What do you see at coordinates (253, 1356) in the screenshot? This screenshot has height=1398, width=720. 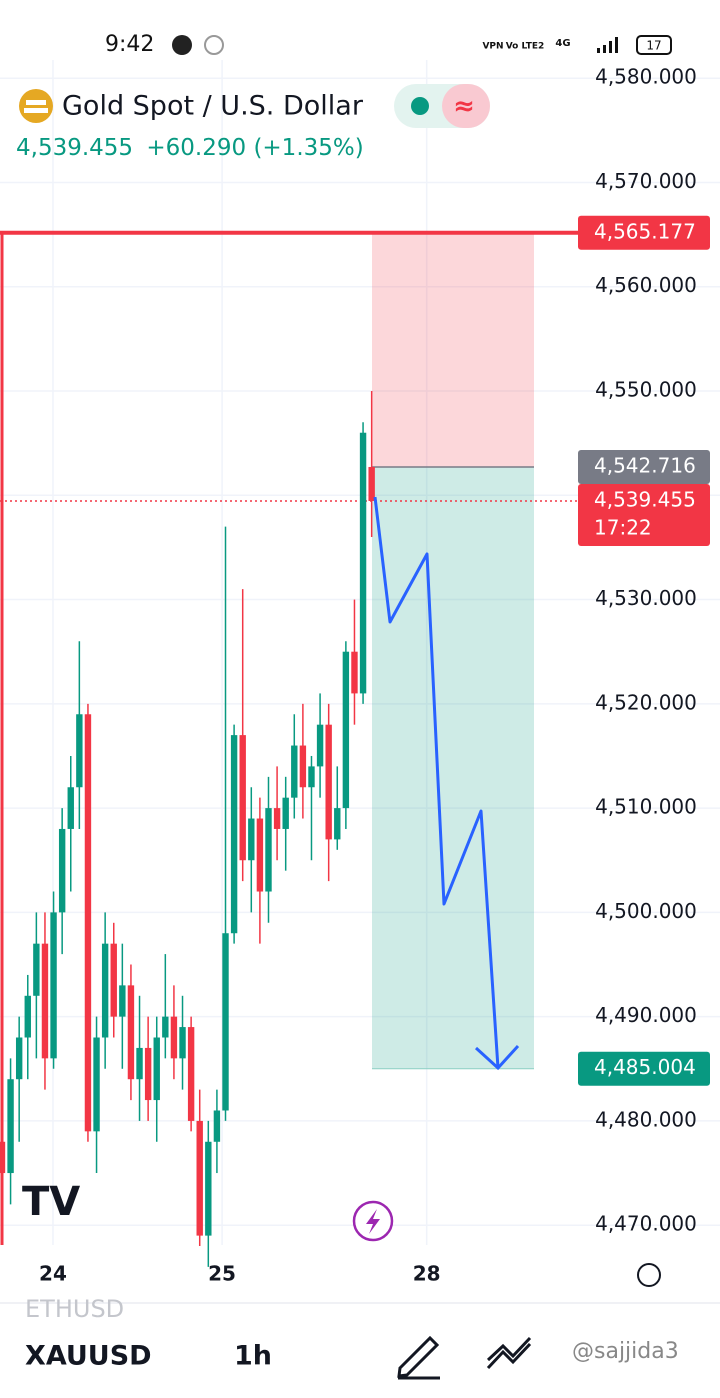 I see `interval: 1h` at bounding box center [253, 1356].